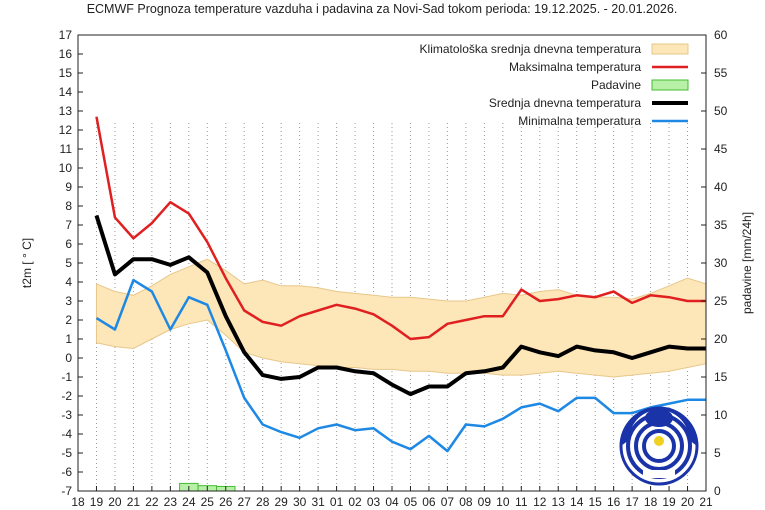 The width and height of the screenshot is (765, 510). I want to click on x-tick-label: 12, so click(540, 502).